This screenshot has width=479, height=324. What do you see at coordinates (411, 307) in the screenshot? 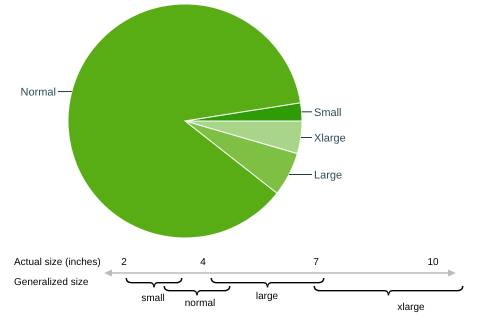
I see `text: xlarge` at bounding box center [411, 307].